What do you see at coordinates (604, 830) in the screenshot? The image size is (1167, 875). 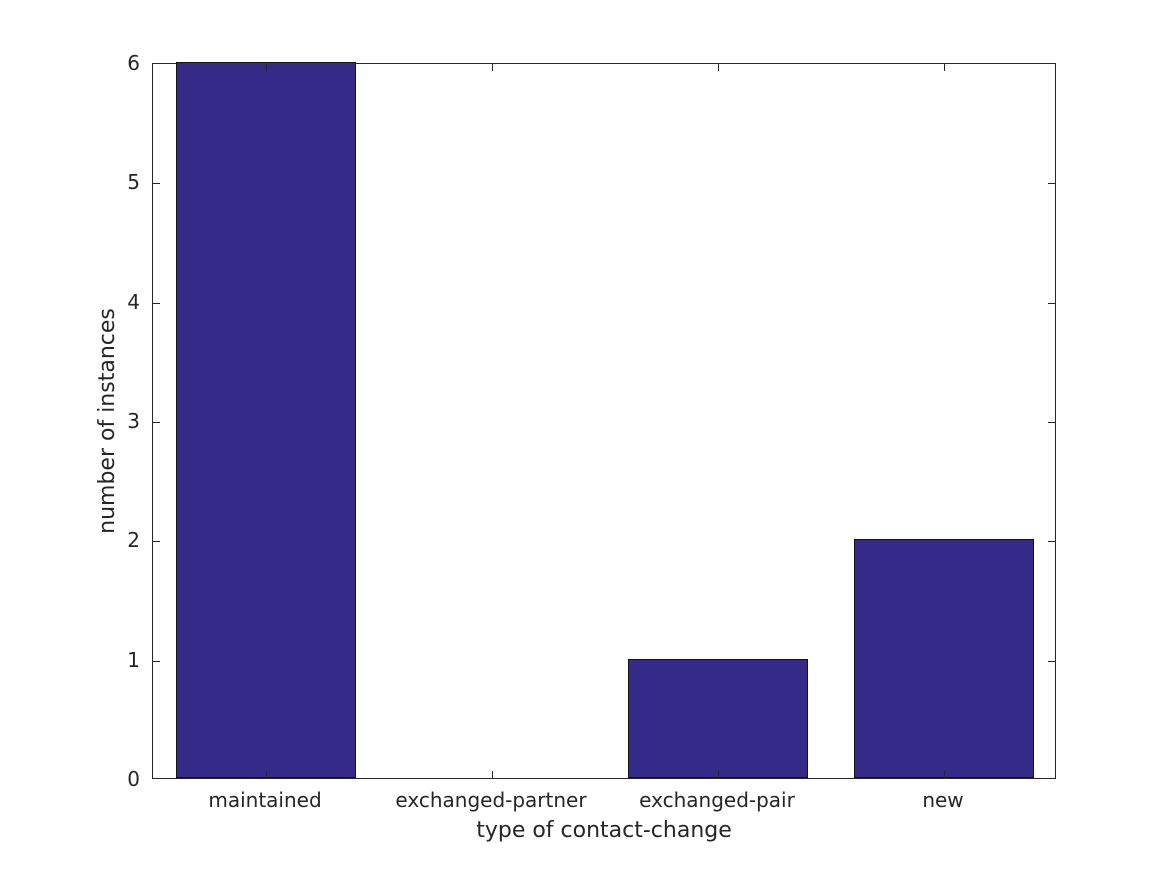 I see `x-axis-title: type of contact-change` at bounding box center [604, 830].